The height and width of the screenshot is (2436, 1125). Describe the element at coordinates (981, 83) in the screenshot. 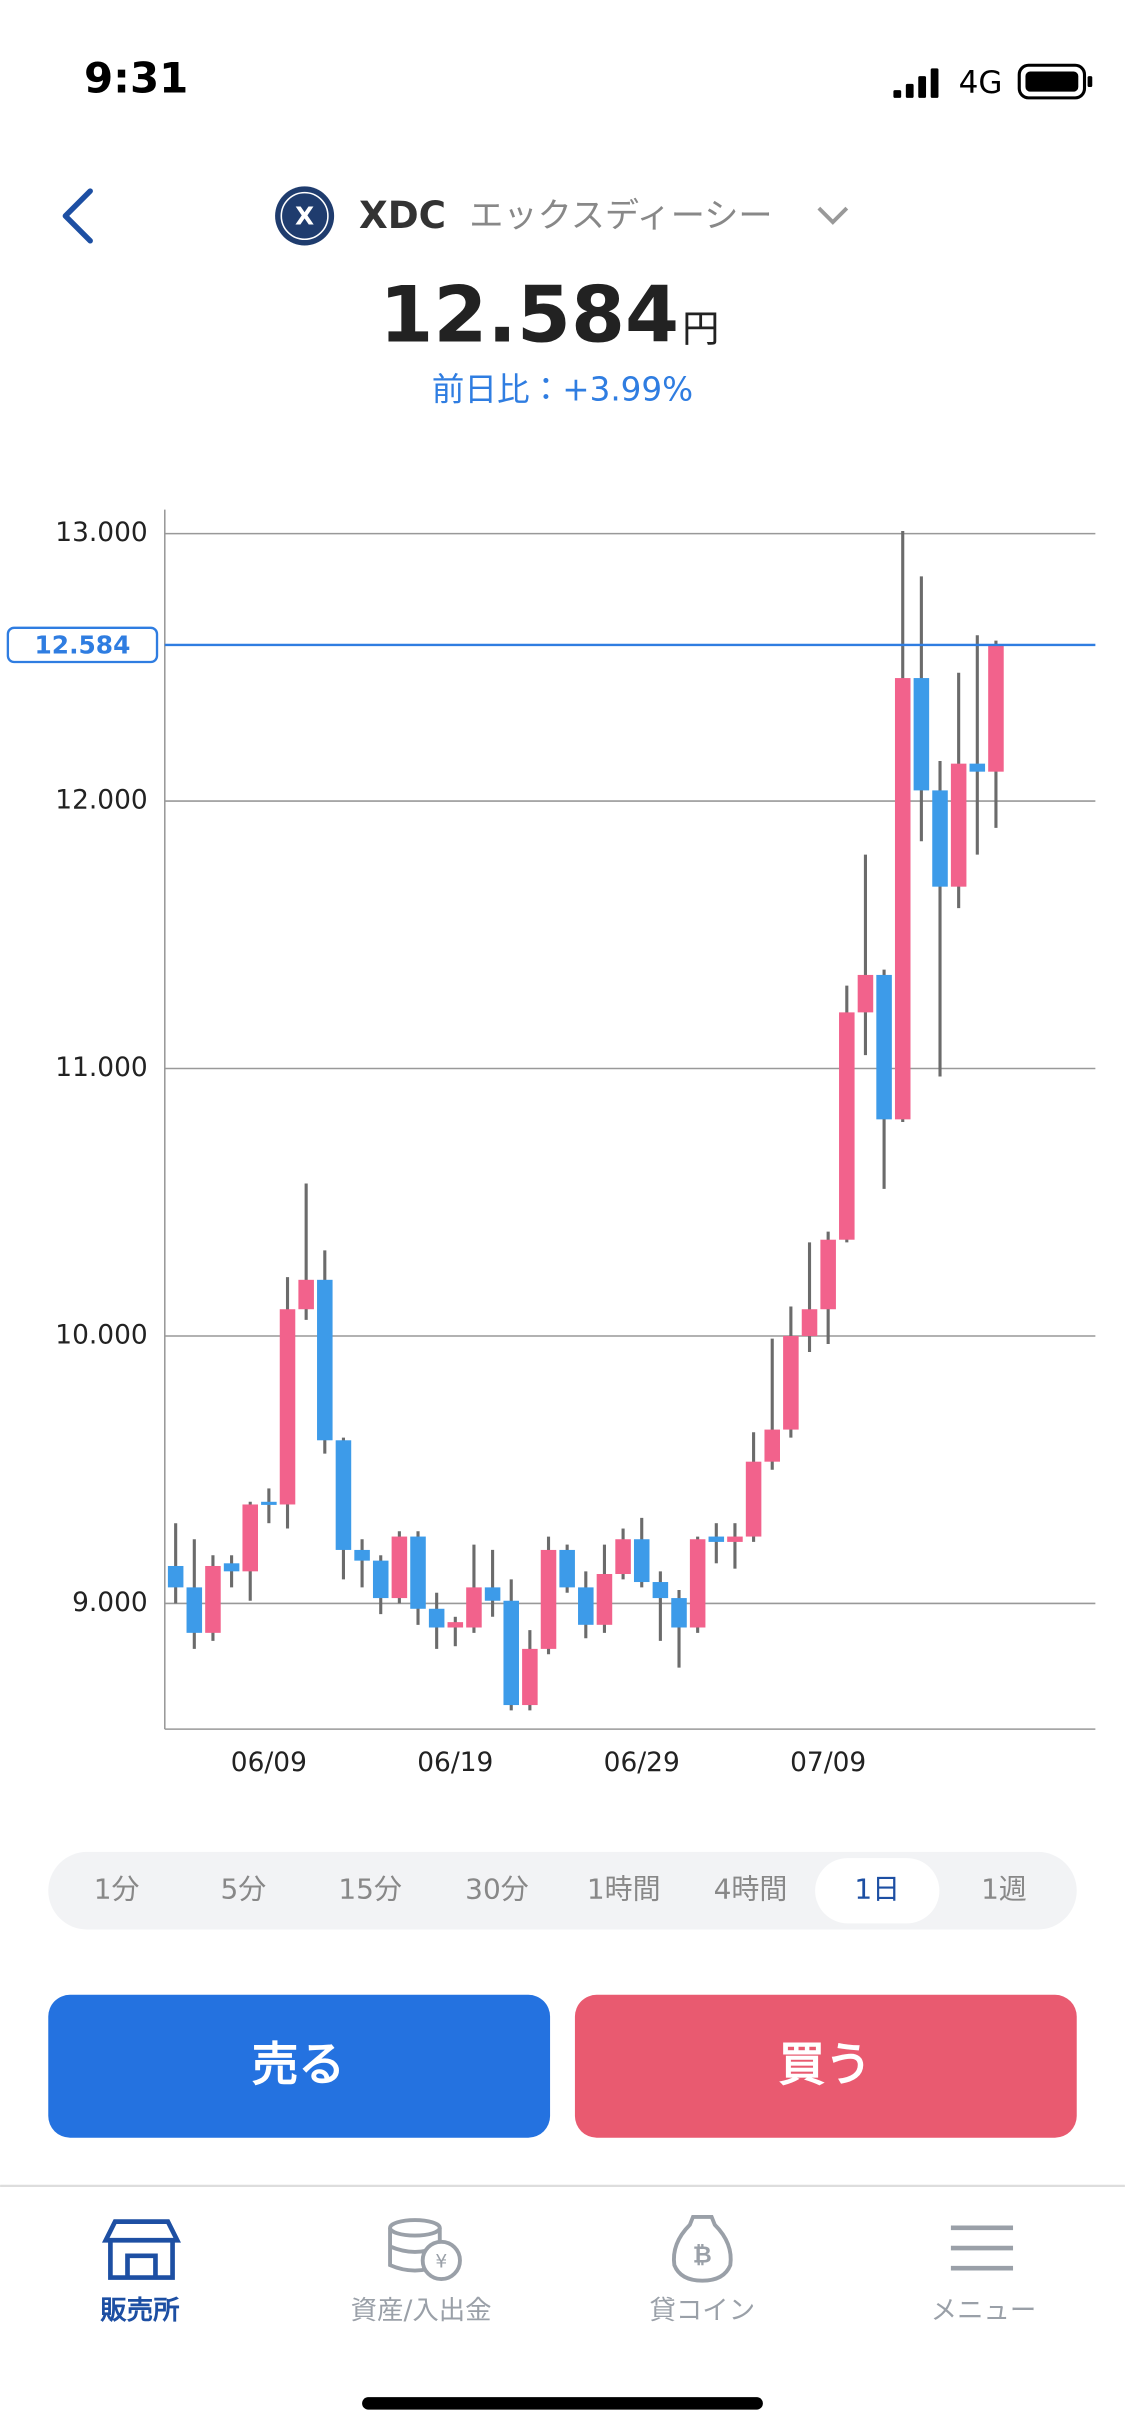

I see `status-network: 4G` at that location.